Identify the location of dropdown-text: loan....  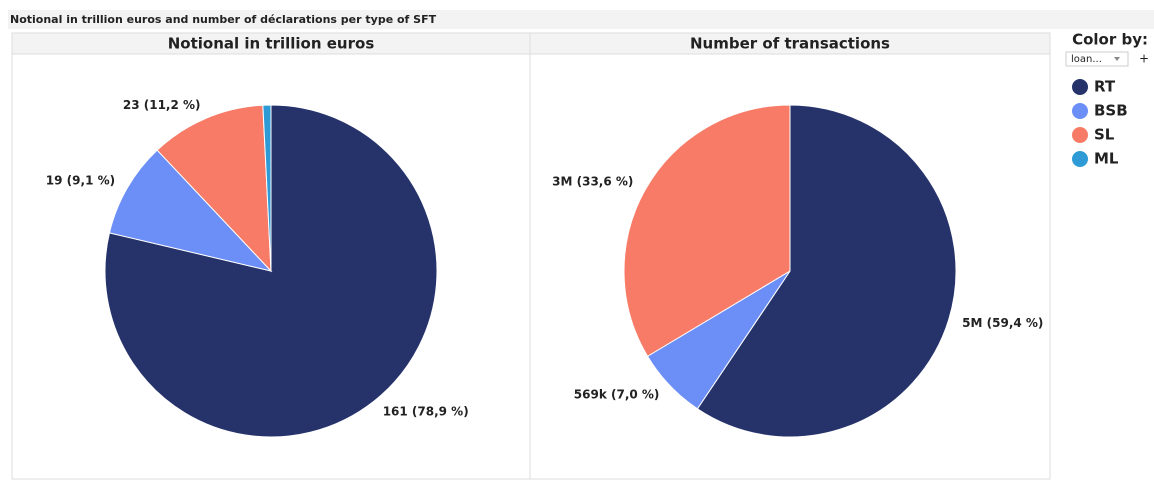
(1086, 59).